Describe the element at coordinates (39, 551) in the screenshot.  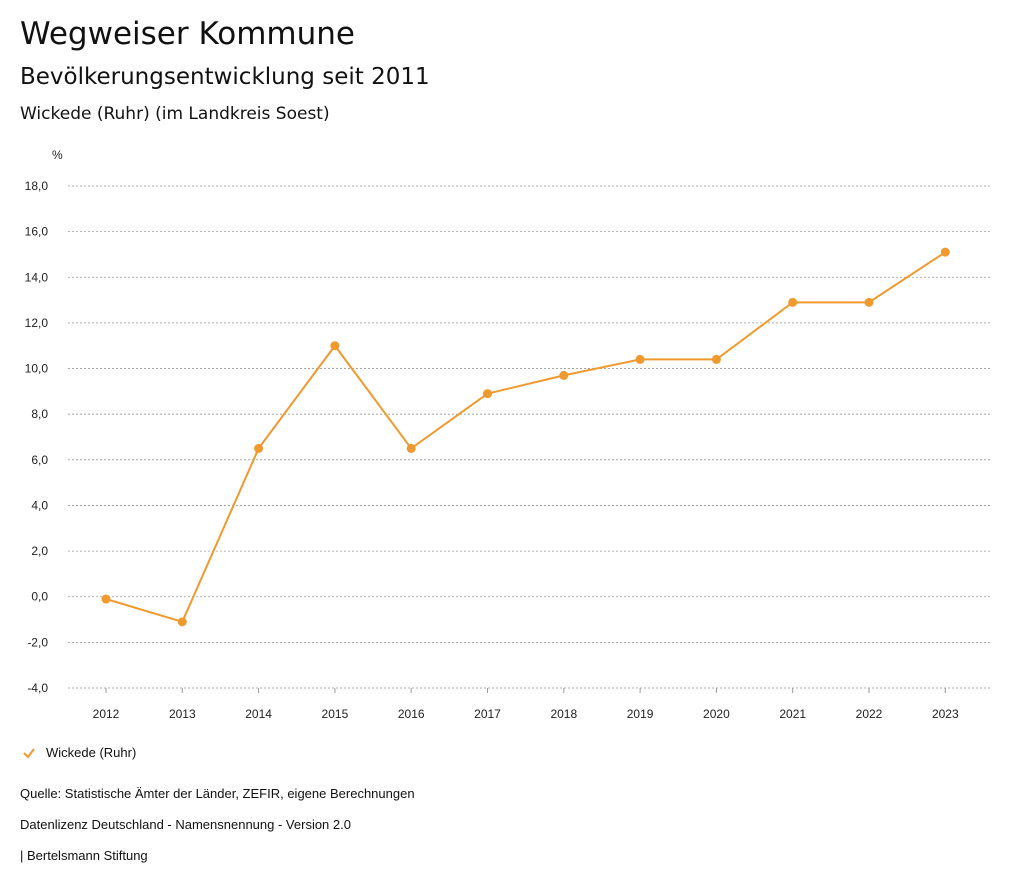
I see `y-tick-label: 2,0` at that location.